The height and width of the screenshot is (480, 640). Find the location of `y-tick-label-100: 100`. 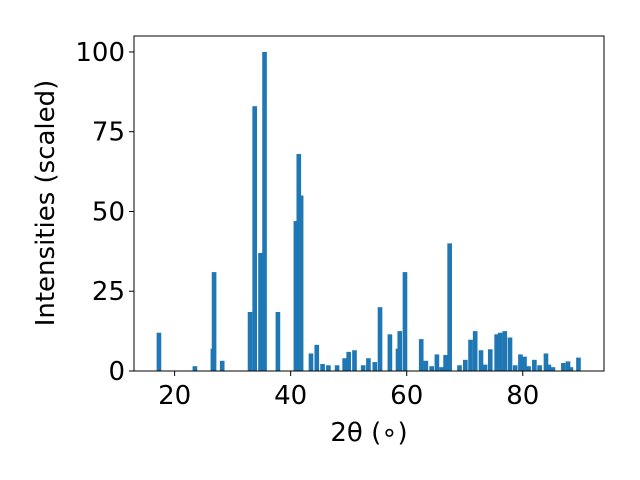

y-tick-label-100: 100 is located at coordinates (100, 53).